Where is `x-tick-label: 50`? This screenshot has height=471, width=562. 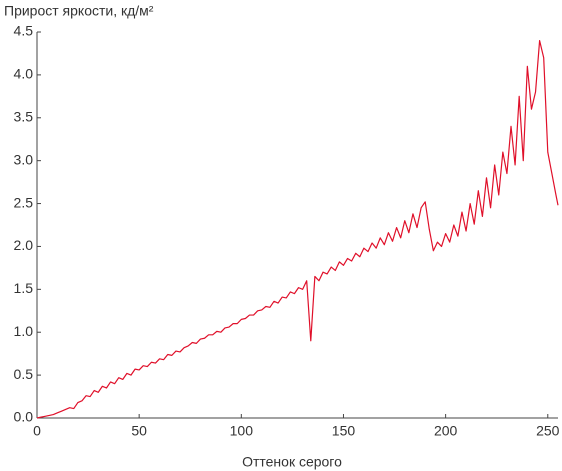 x-tick-label: 50 is located at coordinates (139, 431).